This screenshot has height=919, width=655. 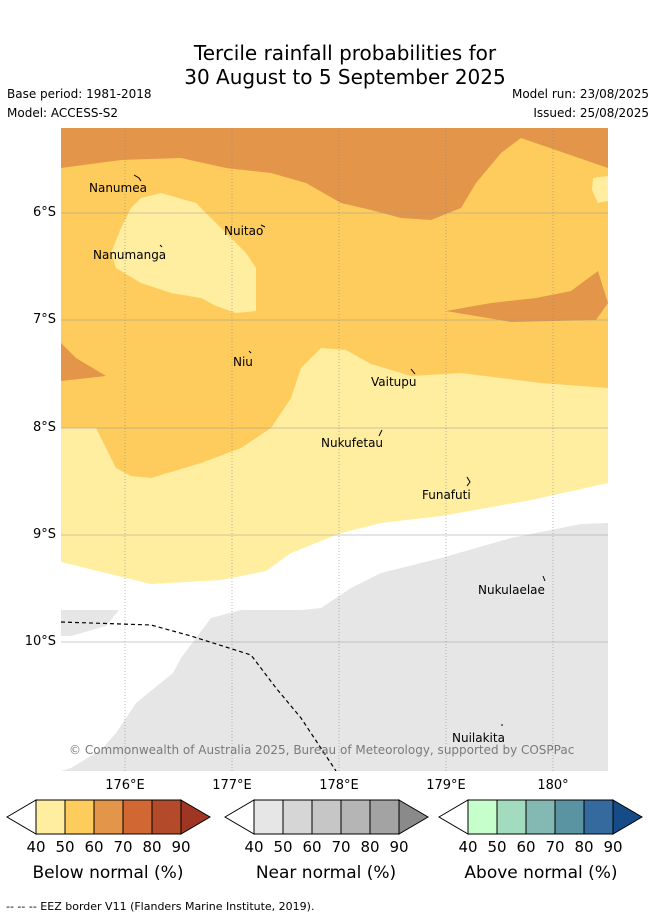 What do you see at coordinates (44, 534) in the screenshot?
I see `lat-tick-9s: 9°S` at bounding box center [44, 534].